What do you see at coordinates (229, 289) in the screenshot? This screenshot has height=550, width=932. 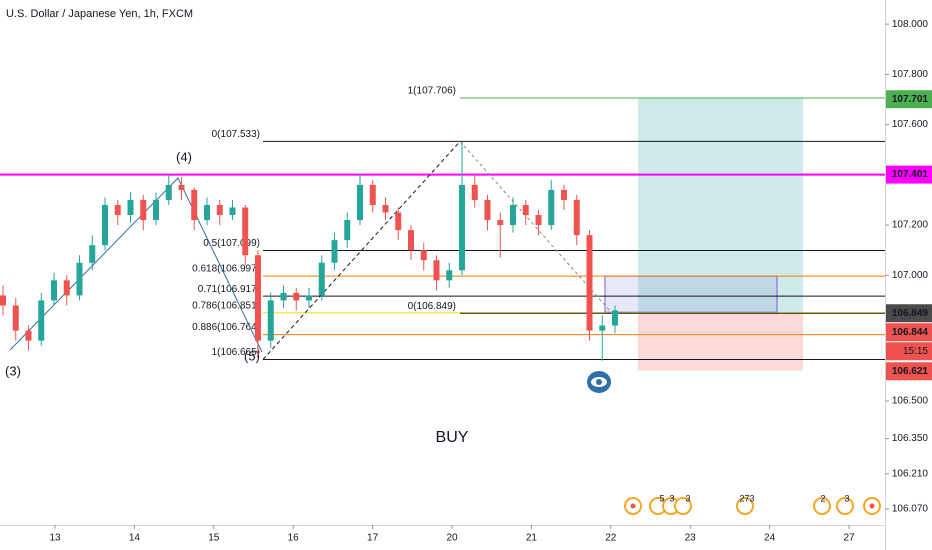 I see `fib-label: 0.71(106.917)` at bounding box center [229, 289].